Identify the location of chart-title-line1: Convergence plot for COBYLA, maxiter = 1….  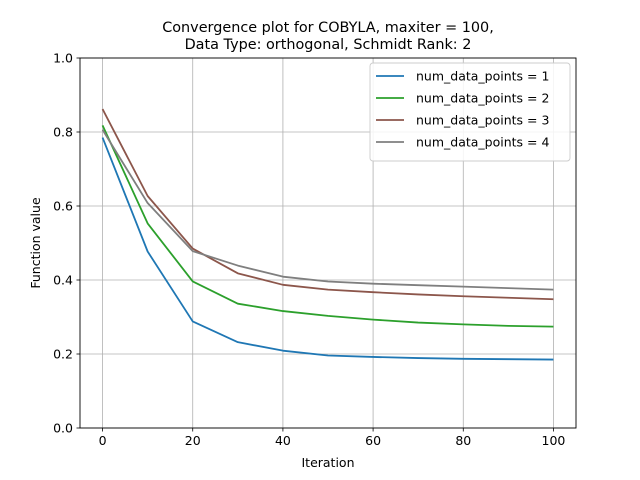
(328, 28).